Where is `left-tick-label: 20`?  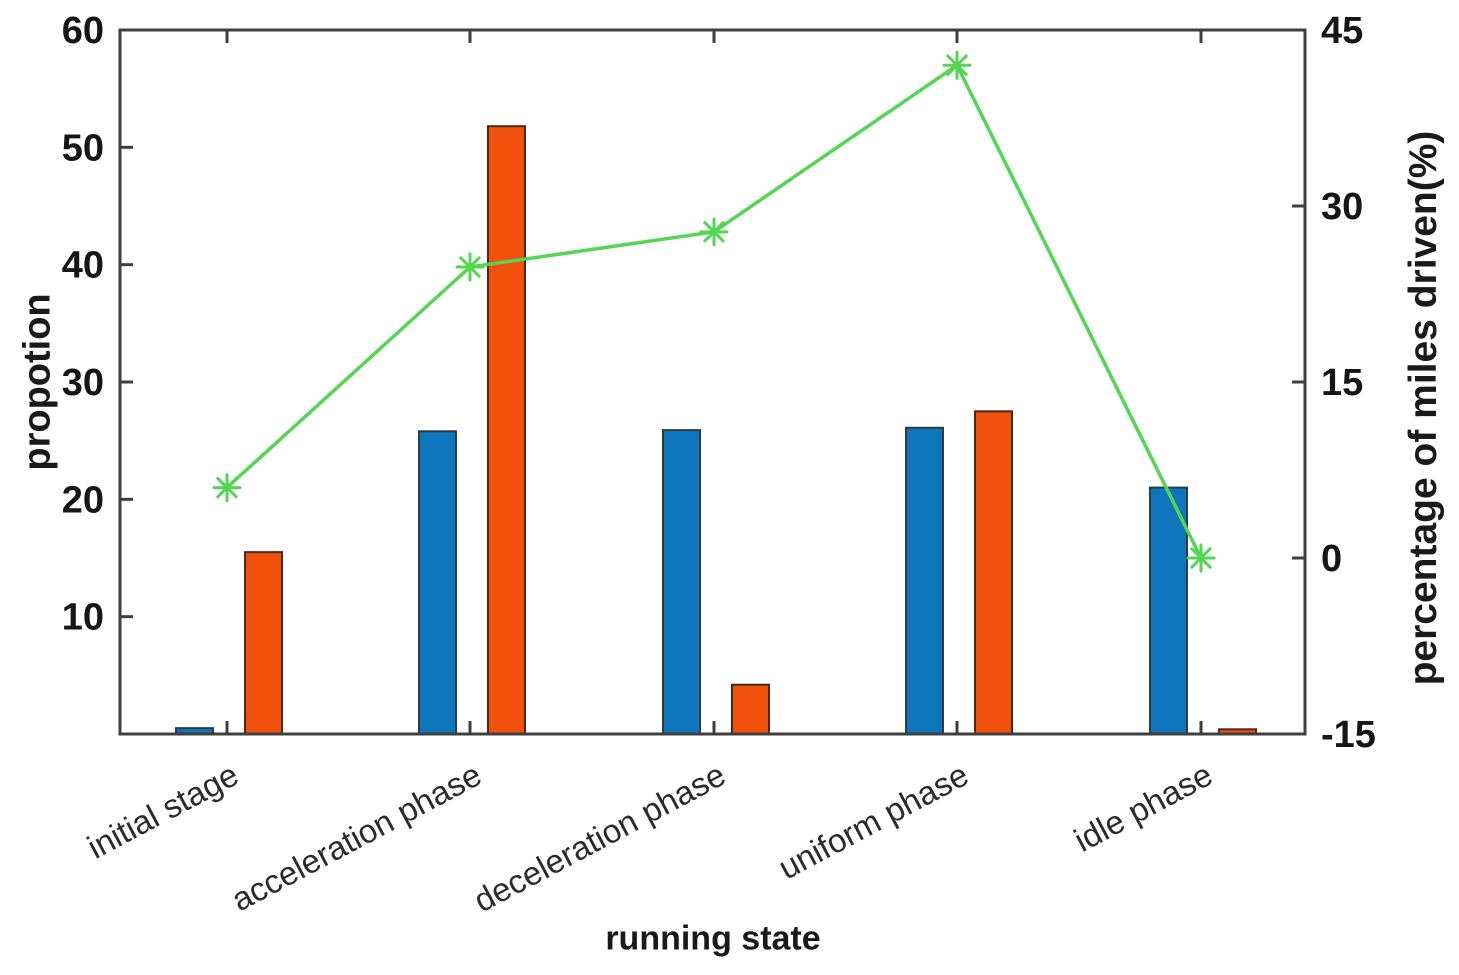
left-tick-label: 20 is located at coordinates (83, 500).